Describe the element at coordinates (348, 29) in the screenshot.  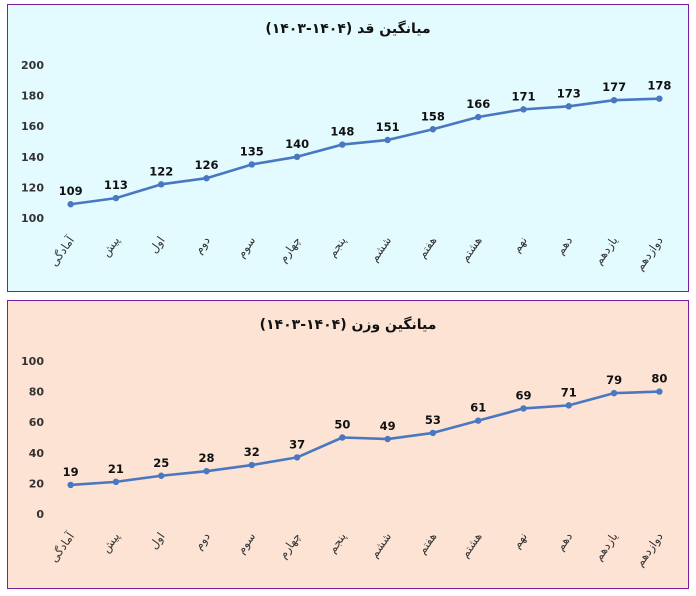
I see `height-chart-title: میانگین قد (۱۴۰۴-۱۴۰۳)` at that location.